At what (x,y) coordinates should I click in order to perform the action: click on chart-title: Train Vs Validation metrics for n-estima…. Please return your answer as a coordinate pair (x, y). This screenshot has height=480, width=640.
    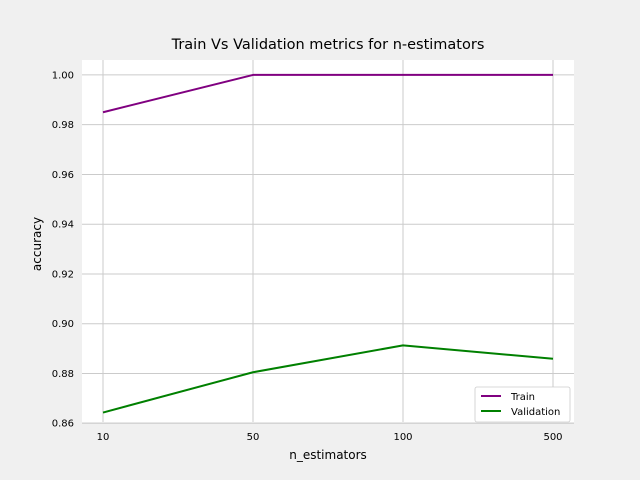
    Looking at the image, I should click on (328, 45).